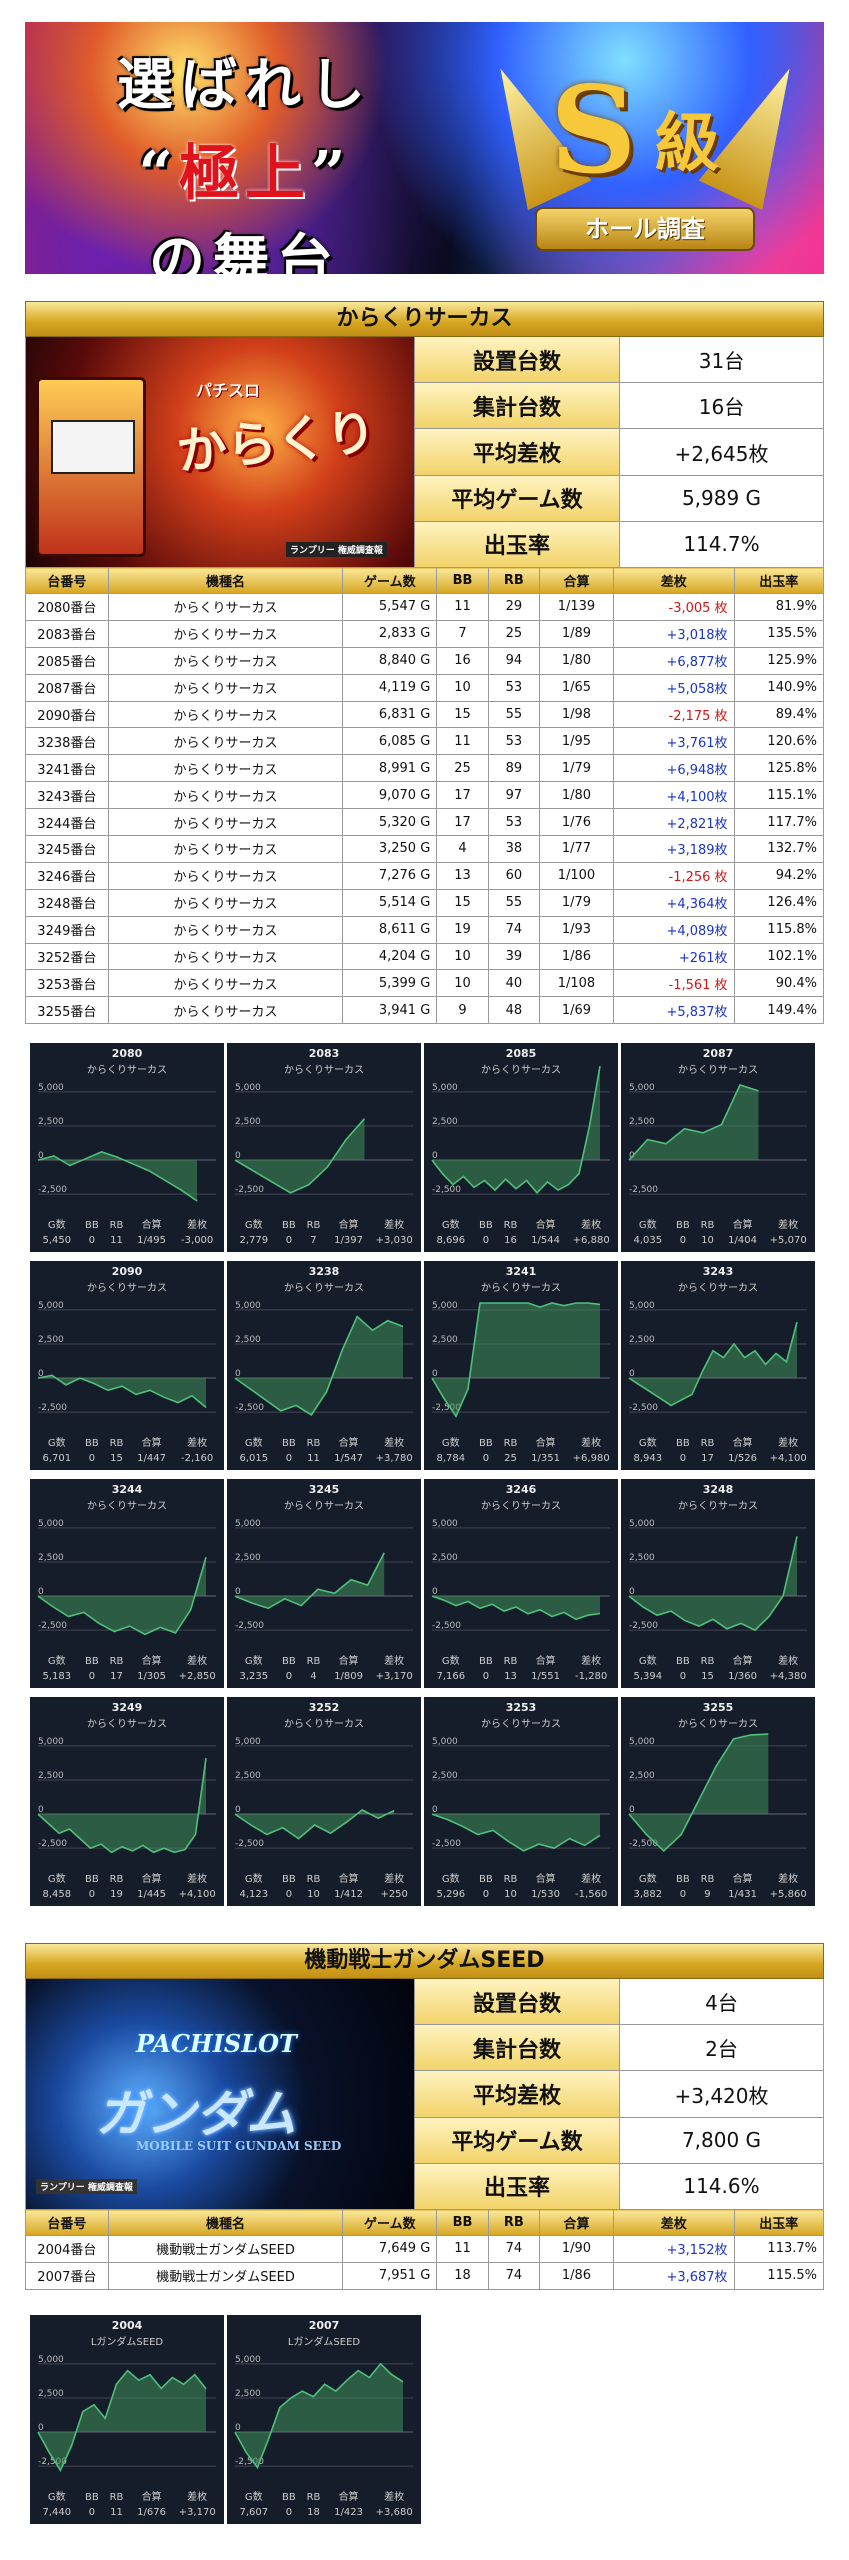  What do you see at coordinates (225, 2249) in the screenshot?
I see `table-cell: 機動戦士ガンダムSEED` at bounding box center [225, 2249].